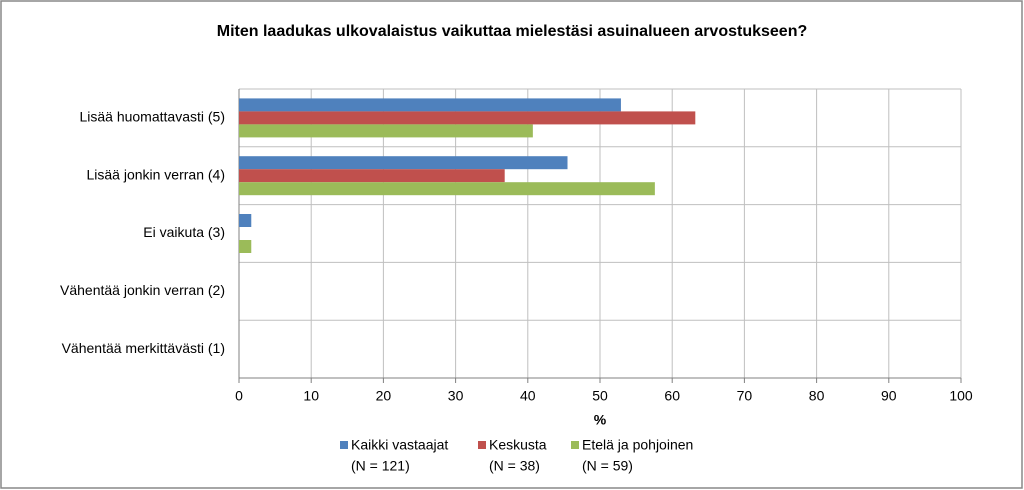  I want to click on x-tick-label: 100, so click(961, 396).